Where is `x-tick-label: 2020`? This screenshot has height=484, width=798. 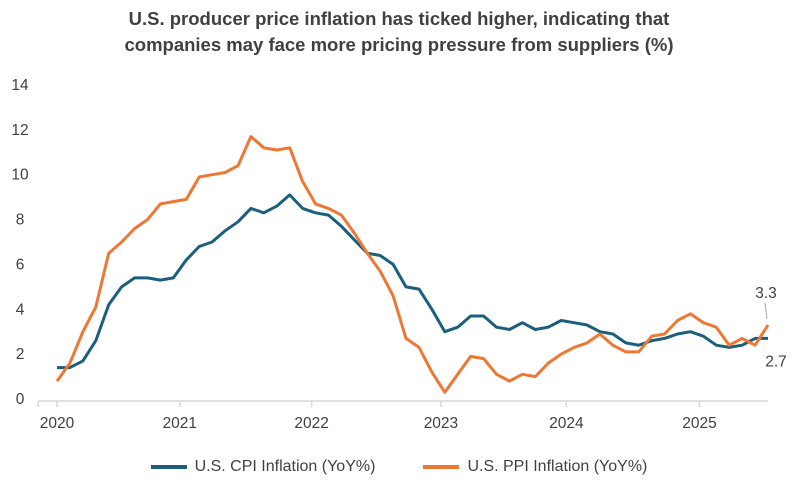
x-tick-label: 2020 is located at coordinates (57, 423).